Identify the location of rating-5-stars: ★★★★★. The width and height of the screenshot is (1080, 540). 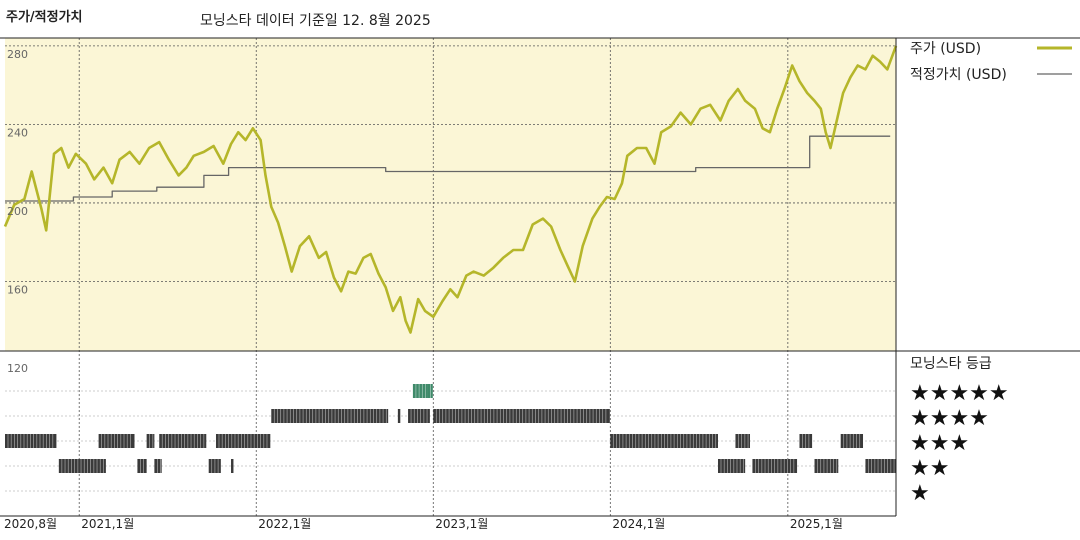
(959, 393).